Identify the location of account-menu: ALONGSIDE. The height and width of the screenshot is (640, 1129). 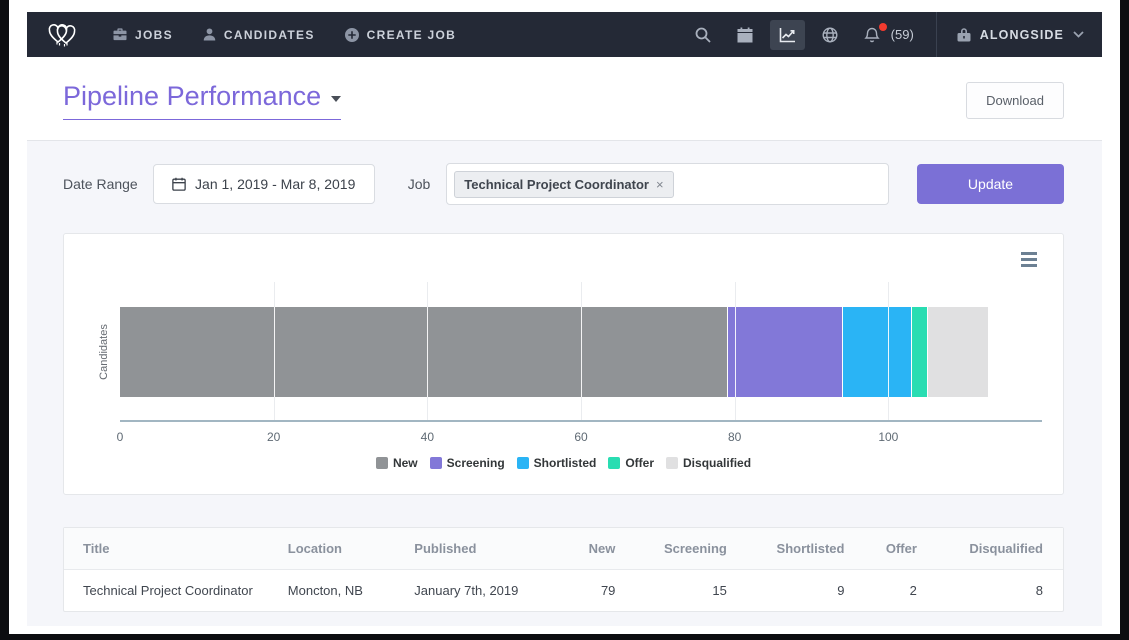
(1020, 34).